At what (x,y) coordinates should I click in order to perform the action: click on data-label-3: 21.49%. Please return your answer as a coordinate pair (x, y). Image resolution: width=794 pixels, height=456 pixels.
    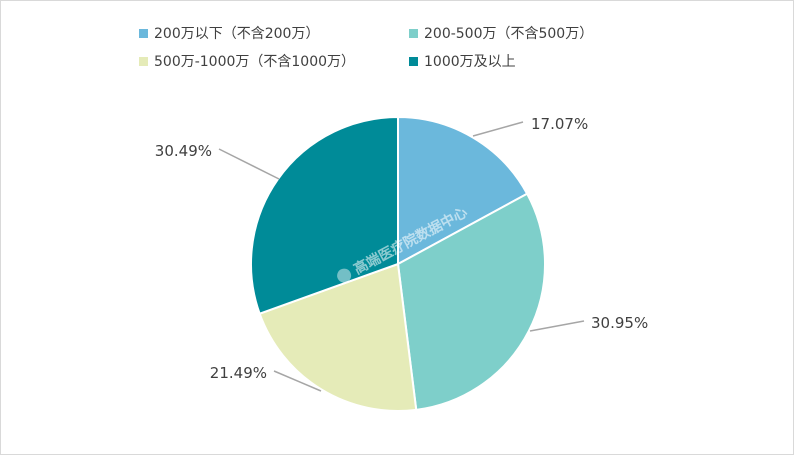
    Looking at the image, I should click on (238, 373).